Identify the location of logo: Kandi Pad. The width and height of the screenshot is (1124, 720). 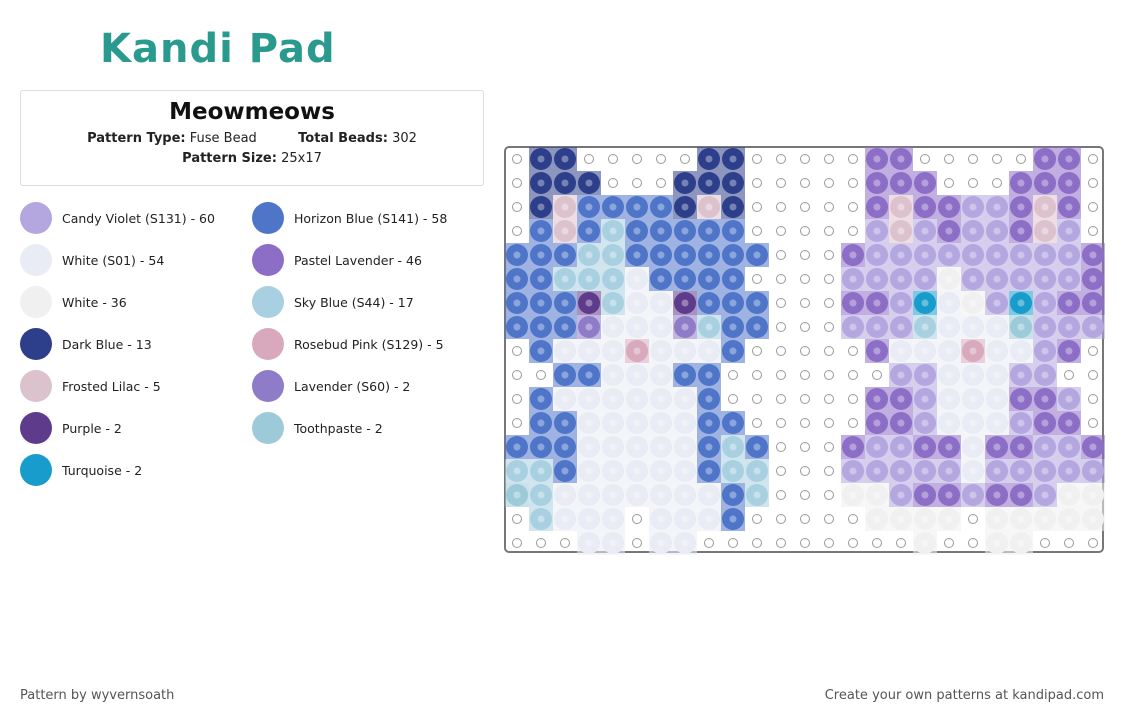
(218, 49).